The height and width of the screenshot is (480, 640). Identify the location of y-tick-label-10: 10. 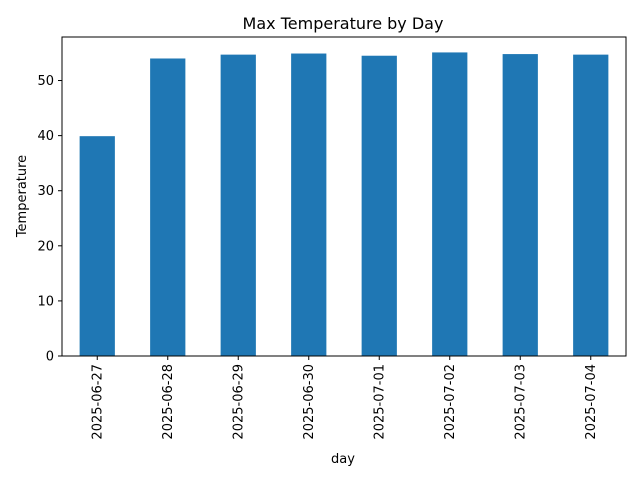
(45, 301).